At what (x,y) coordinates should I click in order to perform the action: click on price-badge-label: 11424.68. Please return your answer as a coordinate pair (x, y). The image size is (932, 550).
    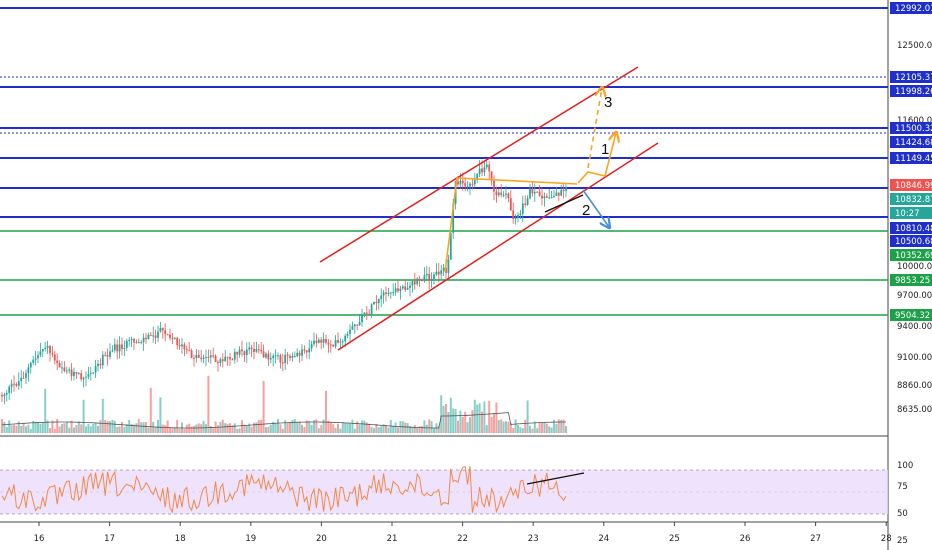
    Looking at the image, I should click on (913, 143).